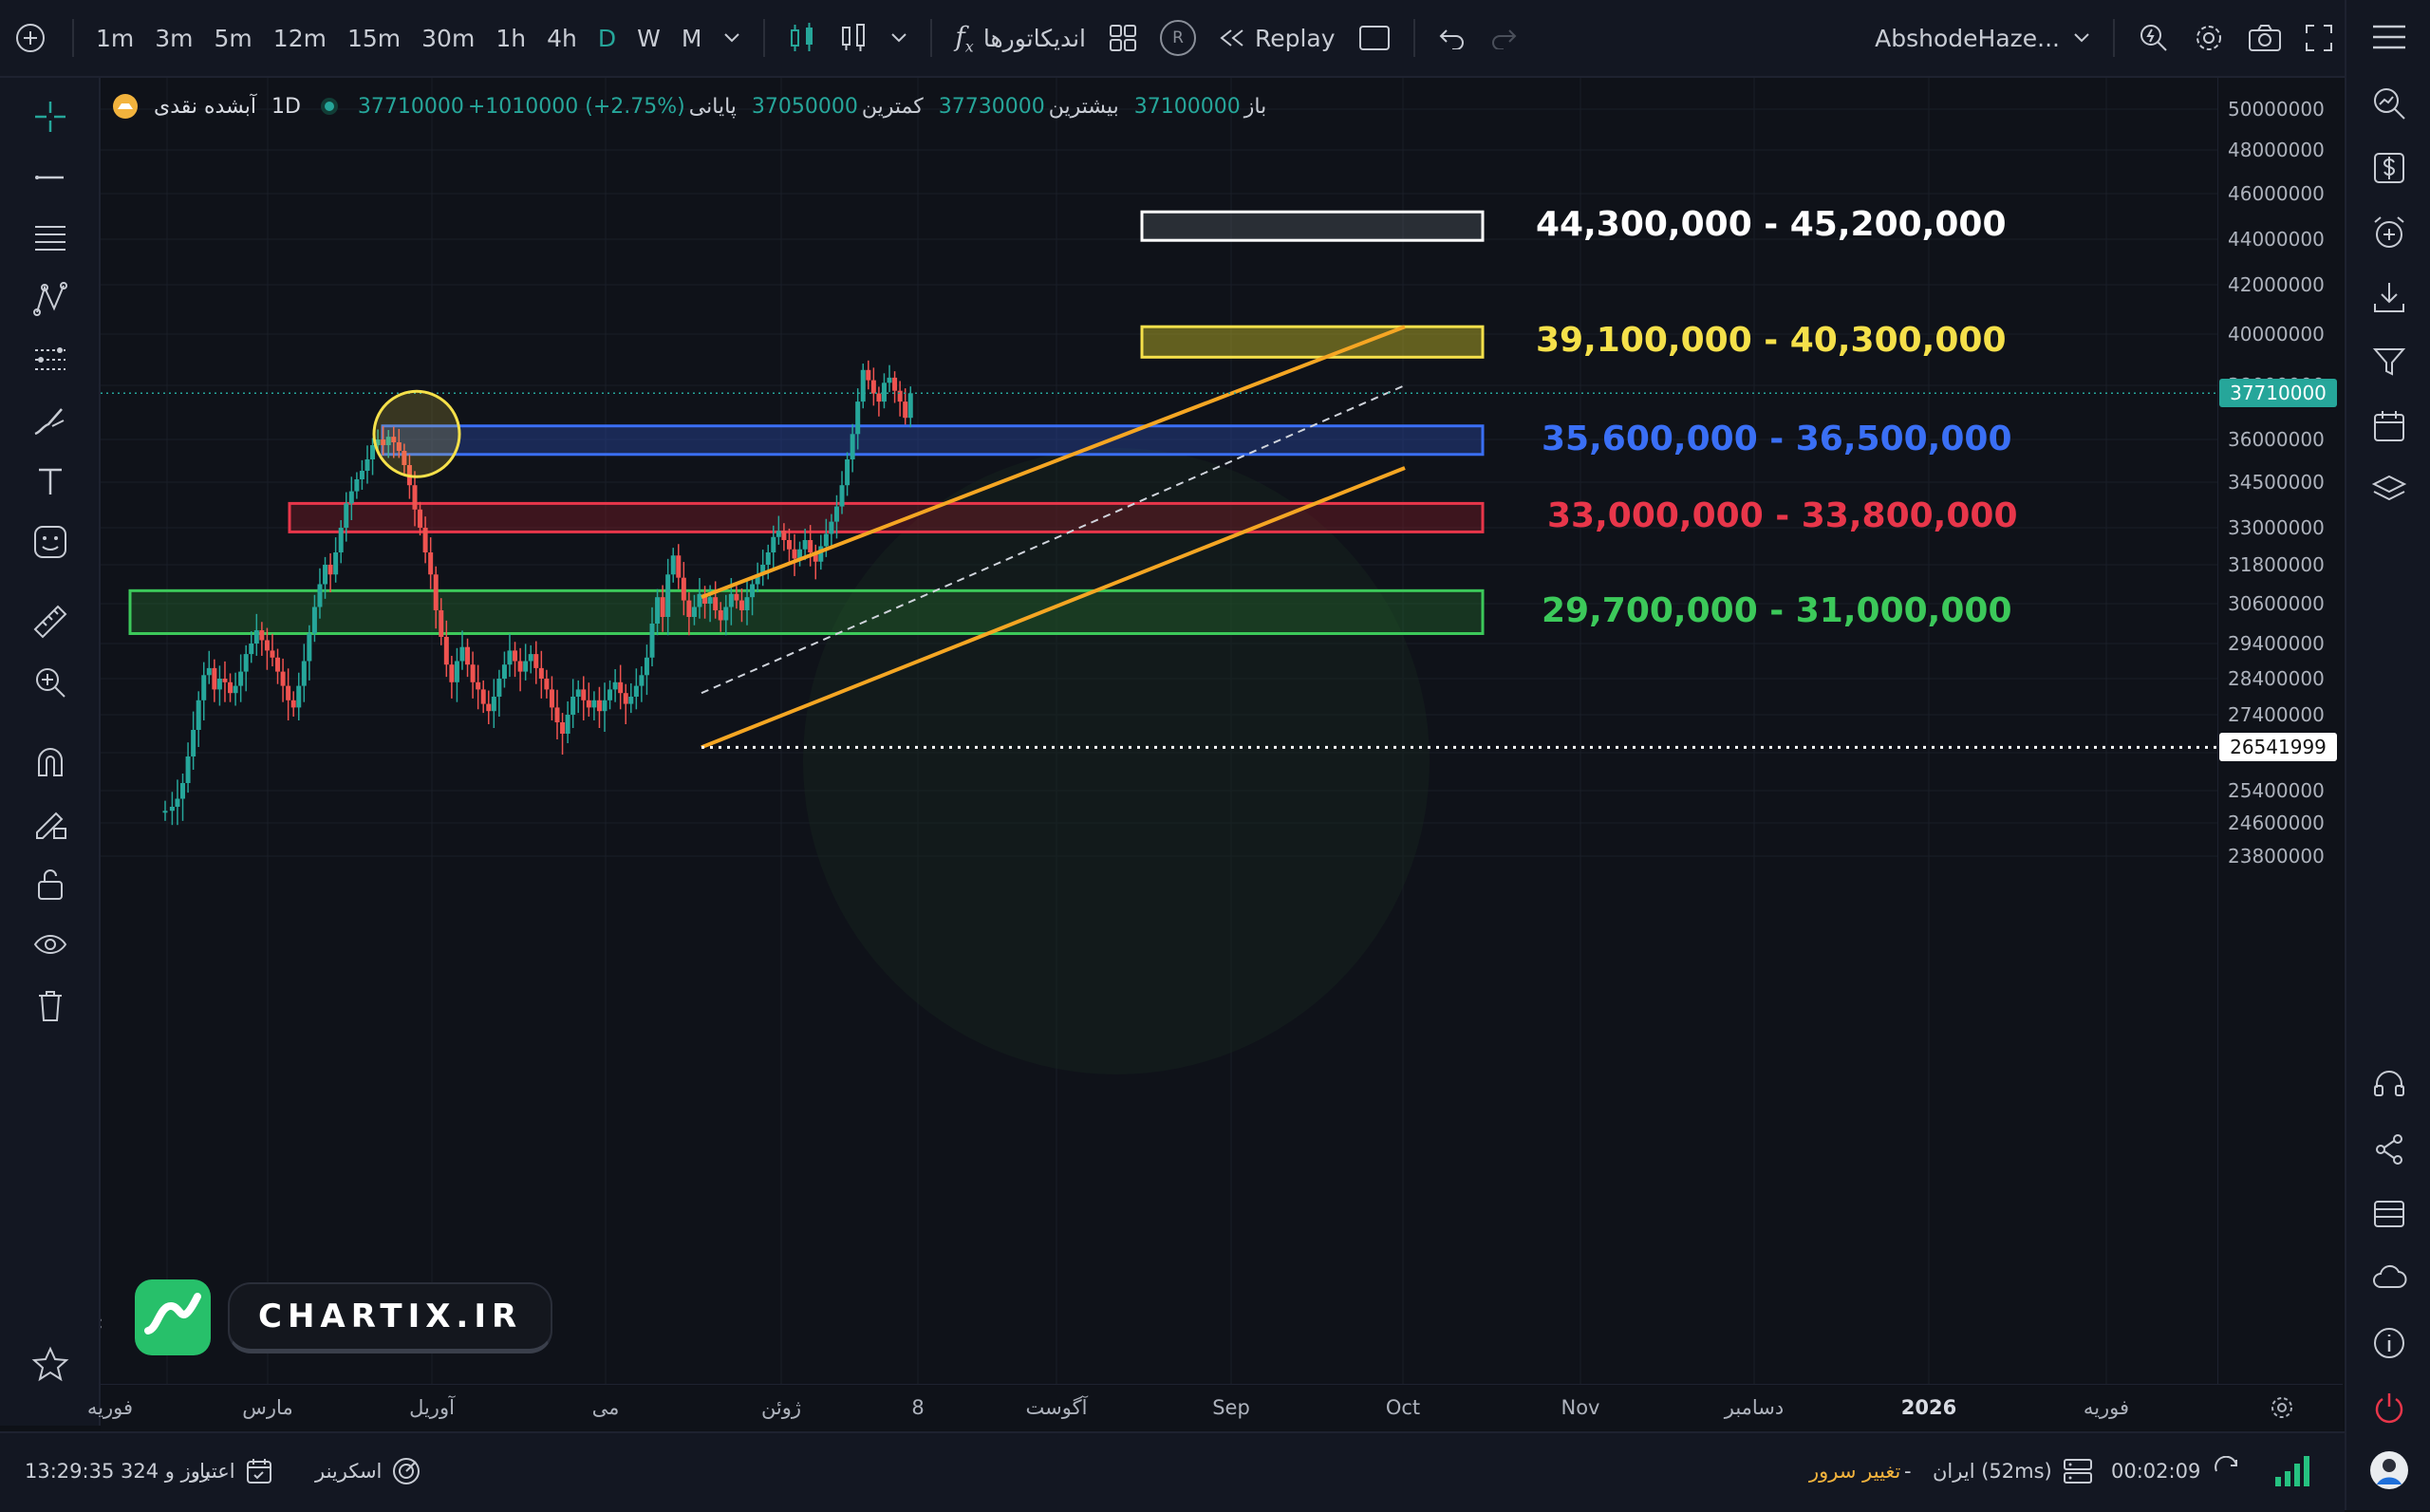 Image resolution: width=2430 pixels, height=1512 pixels. I want to click on pattern-tool, so click(51, 299).